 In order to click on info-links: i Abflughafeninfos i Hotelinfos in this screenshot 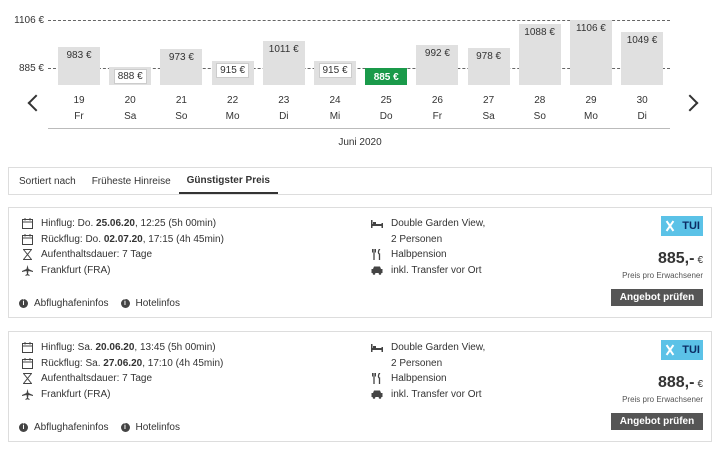, I will do `click(99, 303)`.